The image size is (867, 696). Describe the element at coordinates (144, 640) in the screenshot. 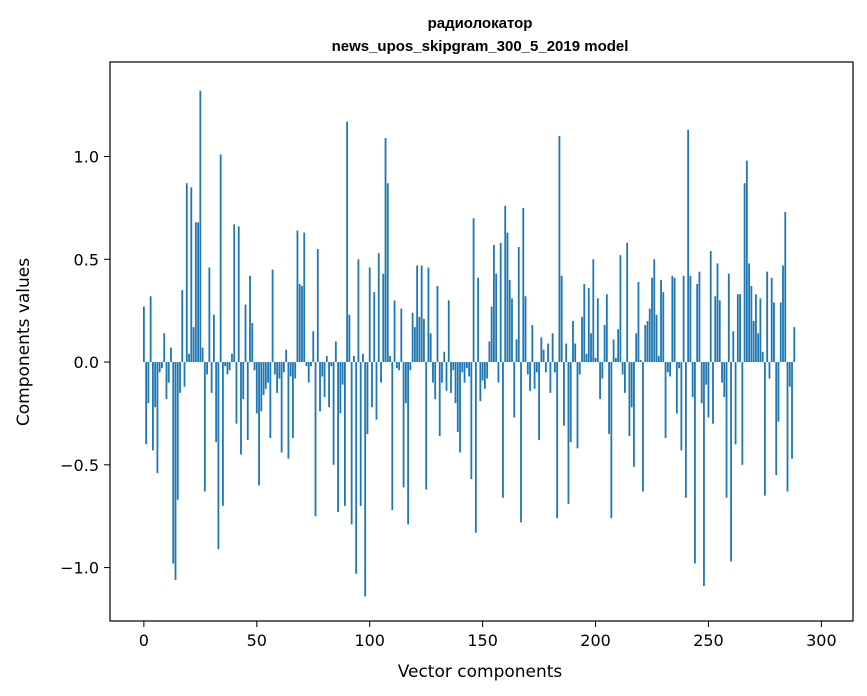

I see `x-tick-label: 0` at that location.